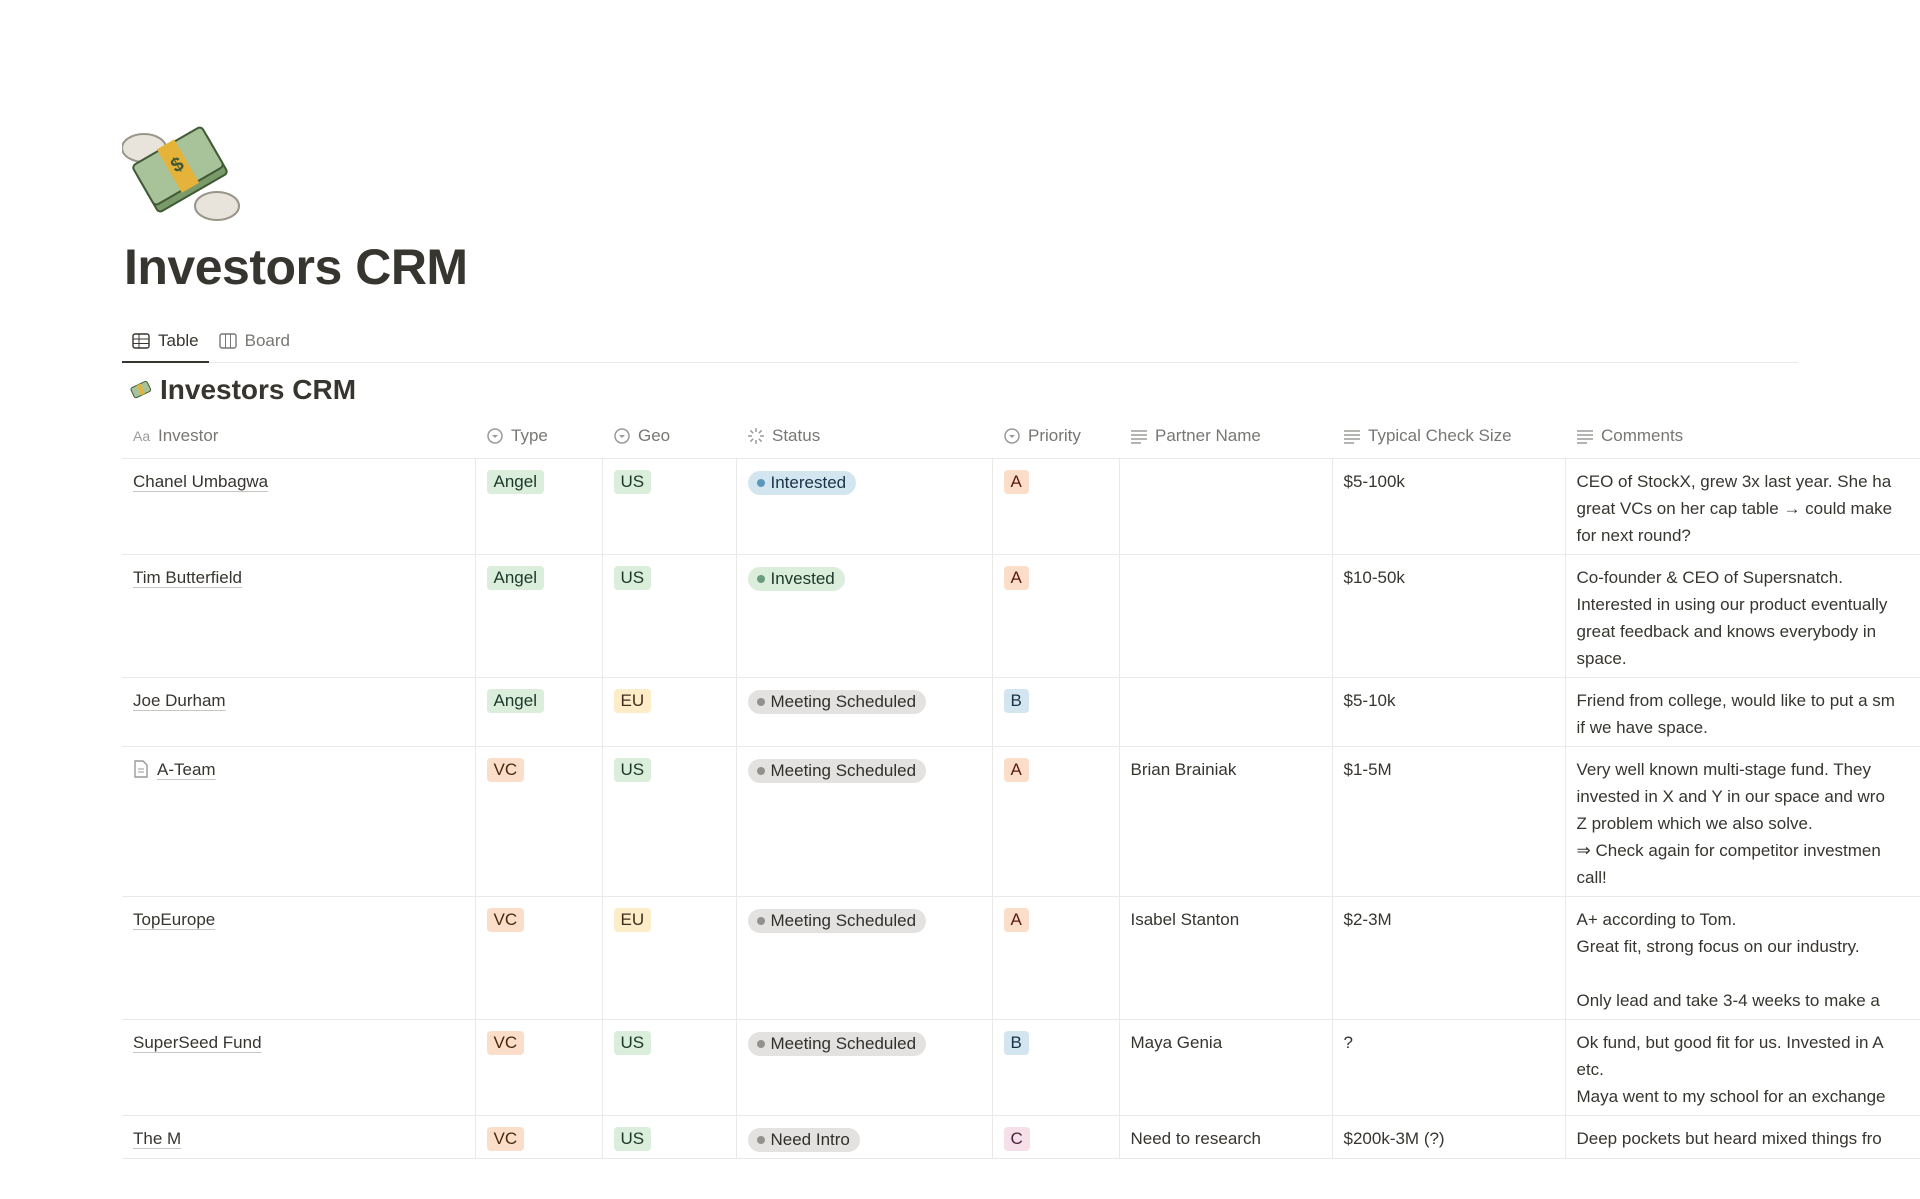  Describe the element at coordinates (298, 958) in the screenshot. I see `cell-investor: TopEurope` at that location.